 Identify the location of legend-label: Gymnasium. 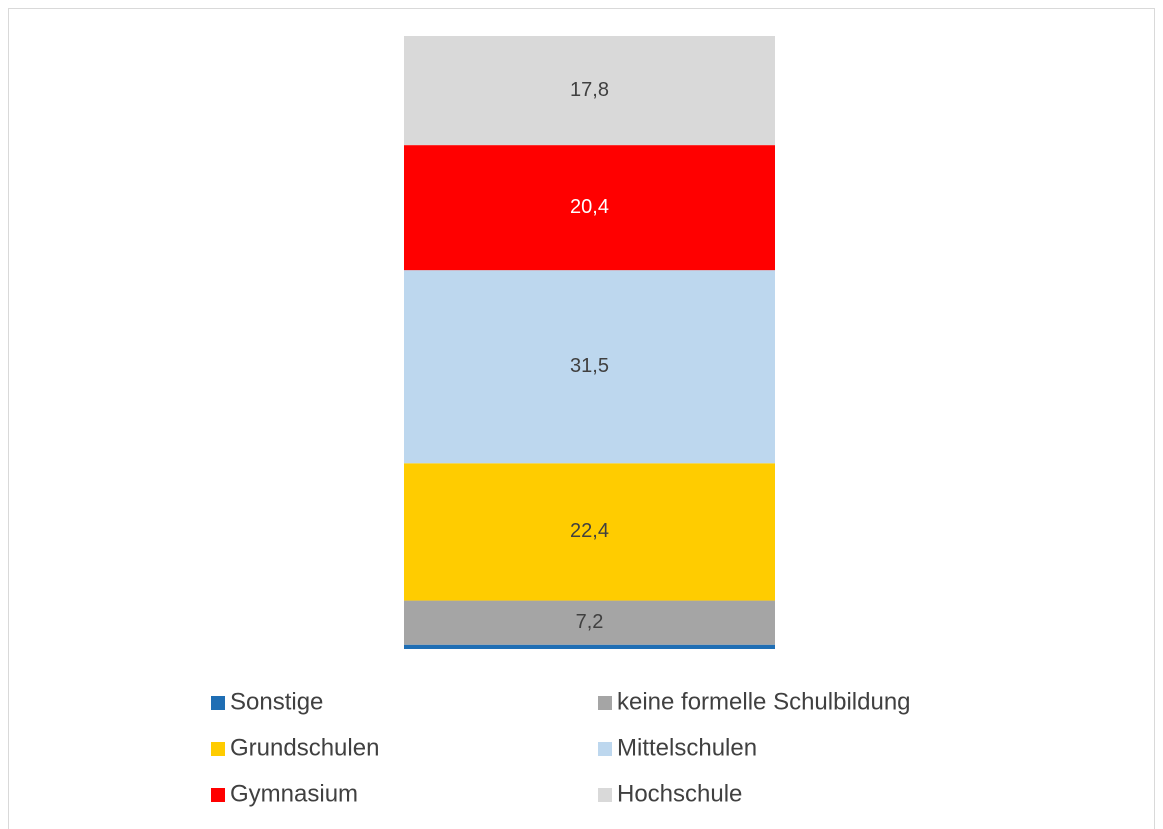
(294, 793).